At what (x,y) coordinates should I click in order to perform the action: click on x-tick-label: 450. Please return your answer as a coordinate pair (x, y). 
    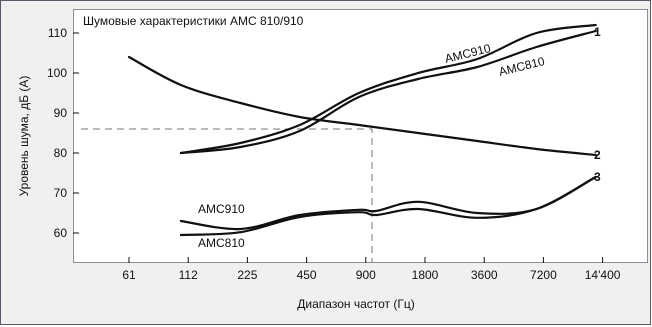
    Looking at the image, I should click on (307, 275).